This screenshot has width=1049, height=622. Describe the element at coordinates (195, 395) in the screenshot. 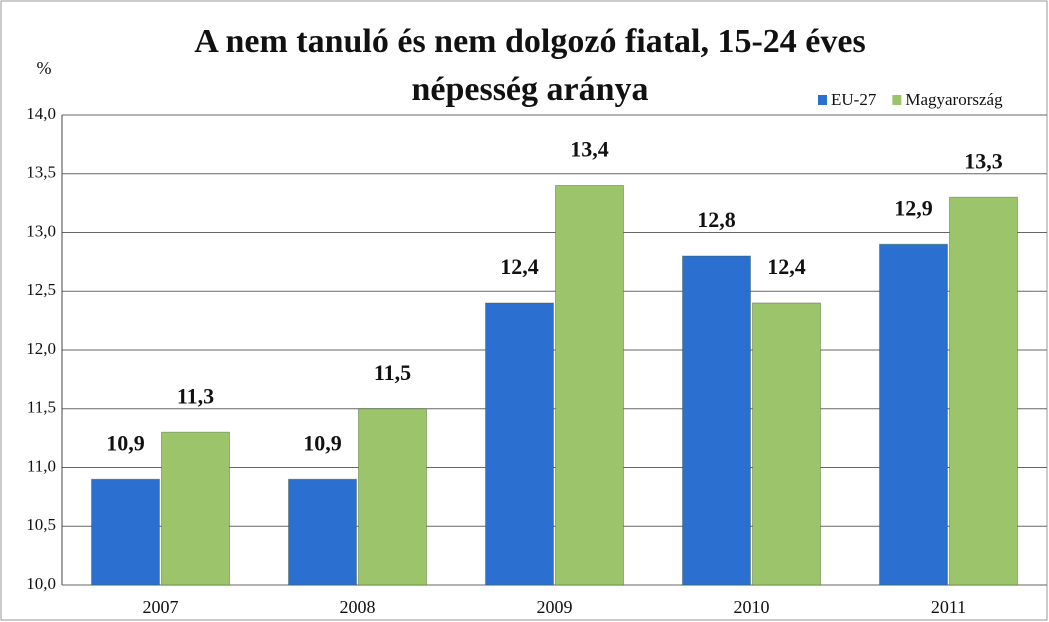

I see `value-label: 11,3` at that location.